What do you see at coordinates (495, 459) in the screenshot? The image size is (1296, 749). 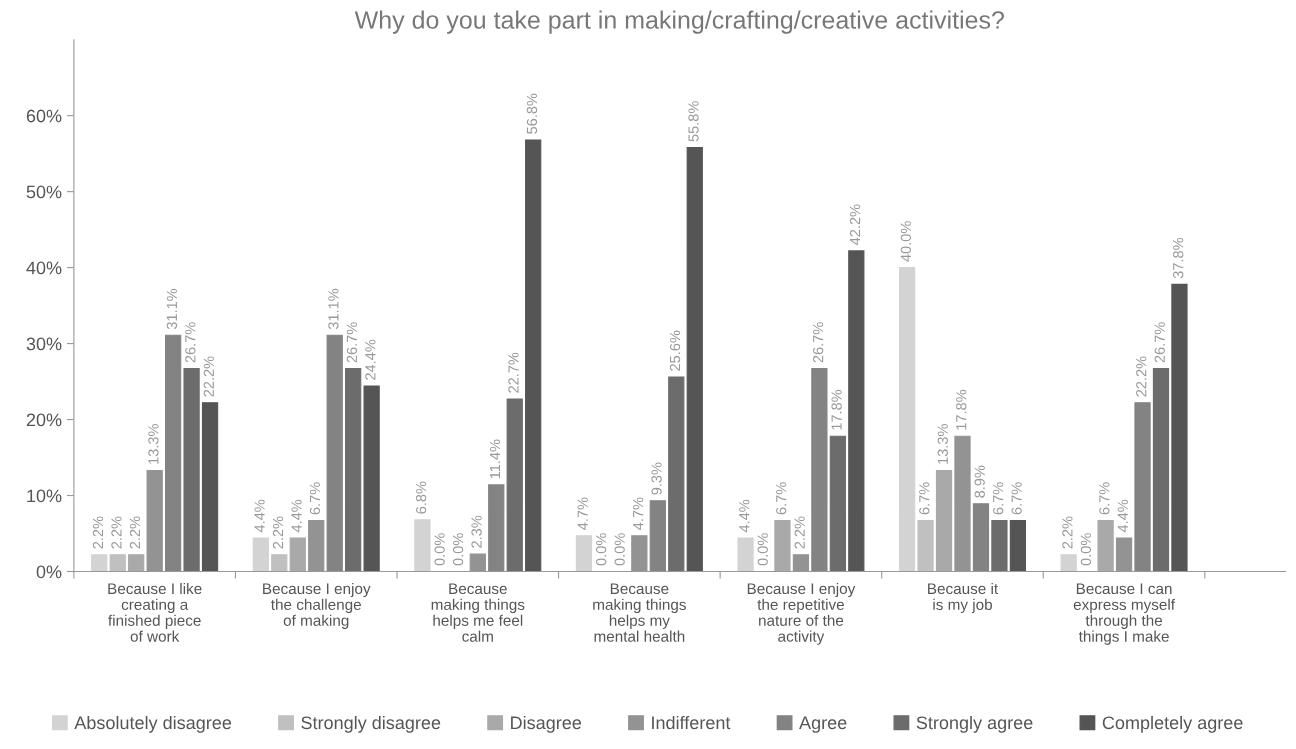 I see `data-label: 11.4%` at bounding box center [495, 459].